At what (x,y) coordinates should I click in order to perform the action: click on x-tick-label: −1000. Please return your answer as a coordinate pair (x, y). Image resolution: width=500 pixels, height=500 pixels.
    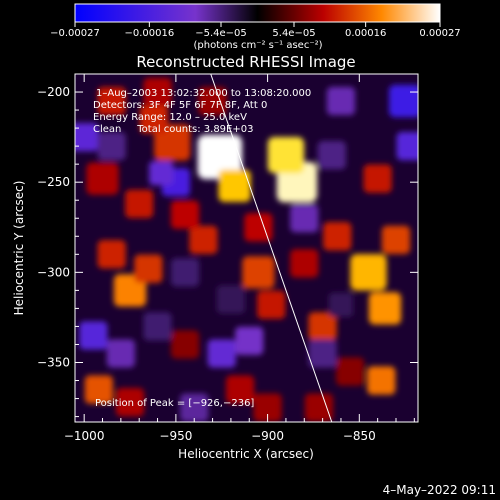
    Looking at the image, I should click on (84, 436).